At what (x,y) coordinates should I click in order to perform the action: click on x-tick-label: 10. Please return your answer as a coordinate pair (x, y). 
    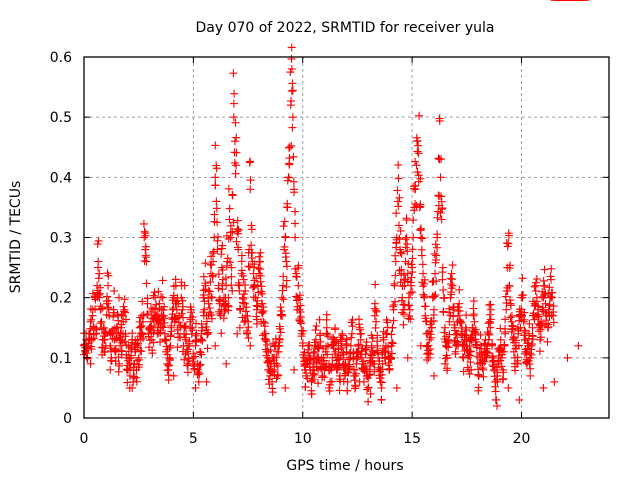
    Looking at the image, I should click on (303, 439).